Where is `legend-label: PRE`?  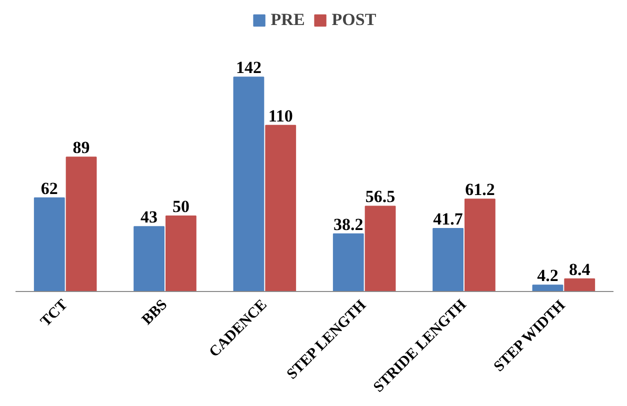
legend-label: PRE is located at coordinates (287, 20).